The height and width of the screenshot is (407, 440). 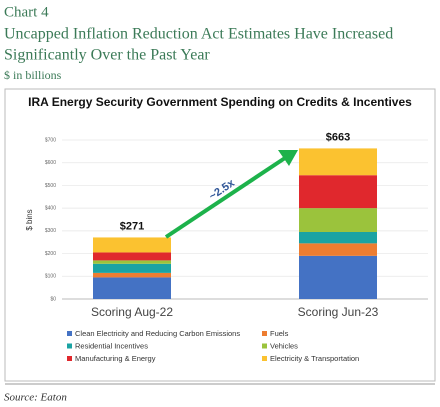 I want to click on chart-label: Chart 4, so click(x=26, y=12).